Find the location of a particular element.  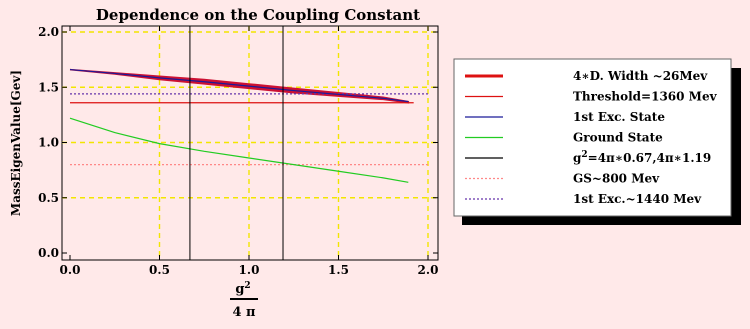

x-tick-label: 2.0 is located at coordinates (428, 270).